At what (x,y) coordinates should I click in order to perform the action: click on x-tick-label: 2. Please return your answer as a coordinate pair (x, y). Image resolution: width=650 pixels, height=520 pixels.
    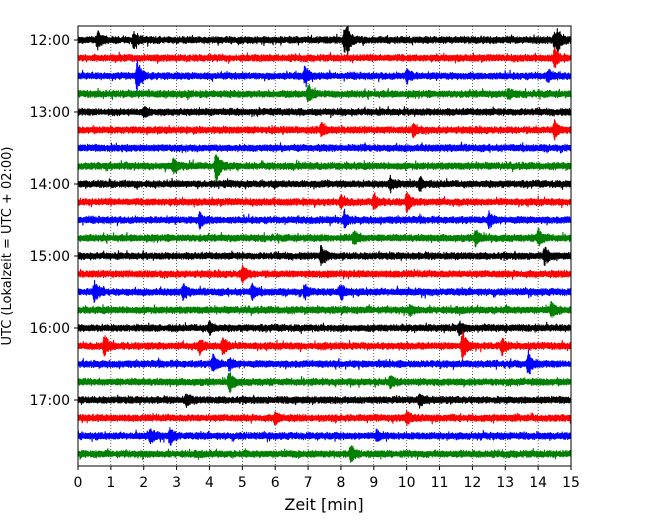
    Looking at the image, I should click on (143, 483).